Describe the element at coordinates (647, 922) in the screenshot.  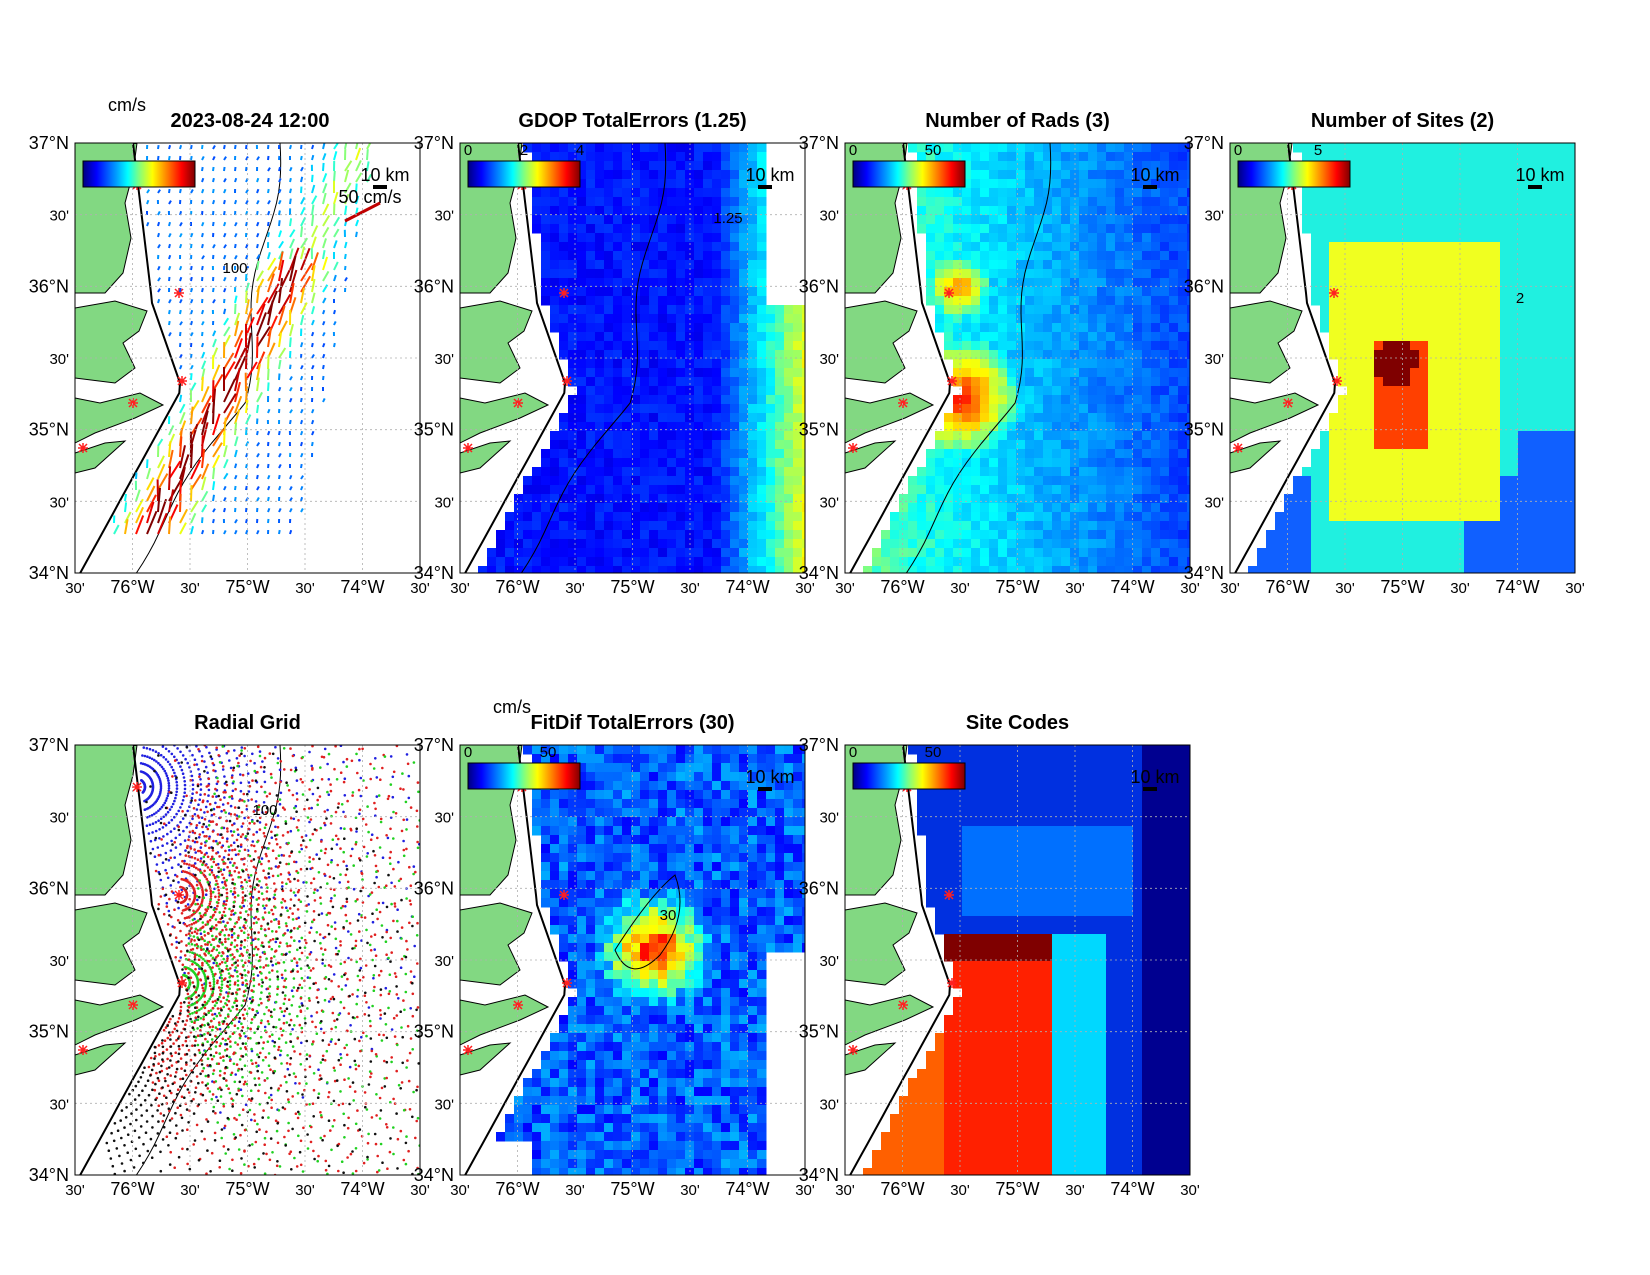
I see `contour-line` at that location.